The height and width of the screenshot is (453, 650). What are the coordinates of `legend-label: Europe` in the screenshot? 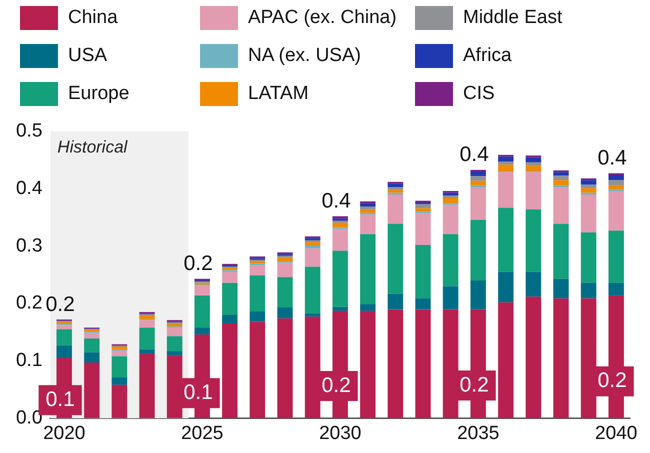 It's located at (99, 94).